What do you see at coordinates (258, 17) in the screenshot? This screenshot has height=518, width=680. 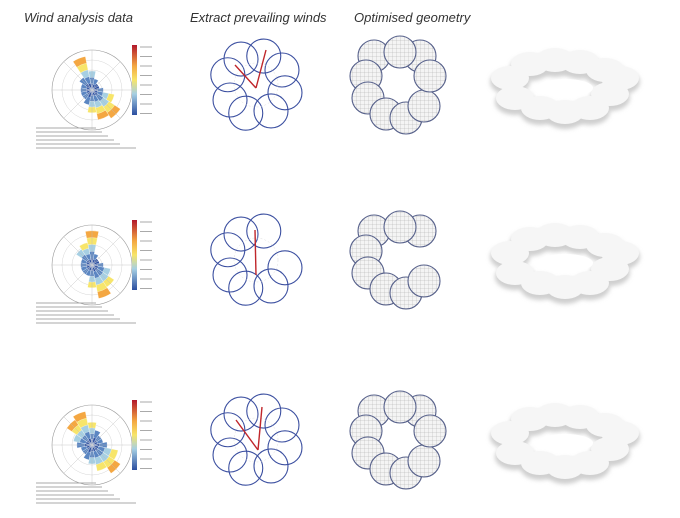 I see `column-heading: Extract prevailing winds` at bounding box center [258, 17].